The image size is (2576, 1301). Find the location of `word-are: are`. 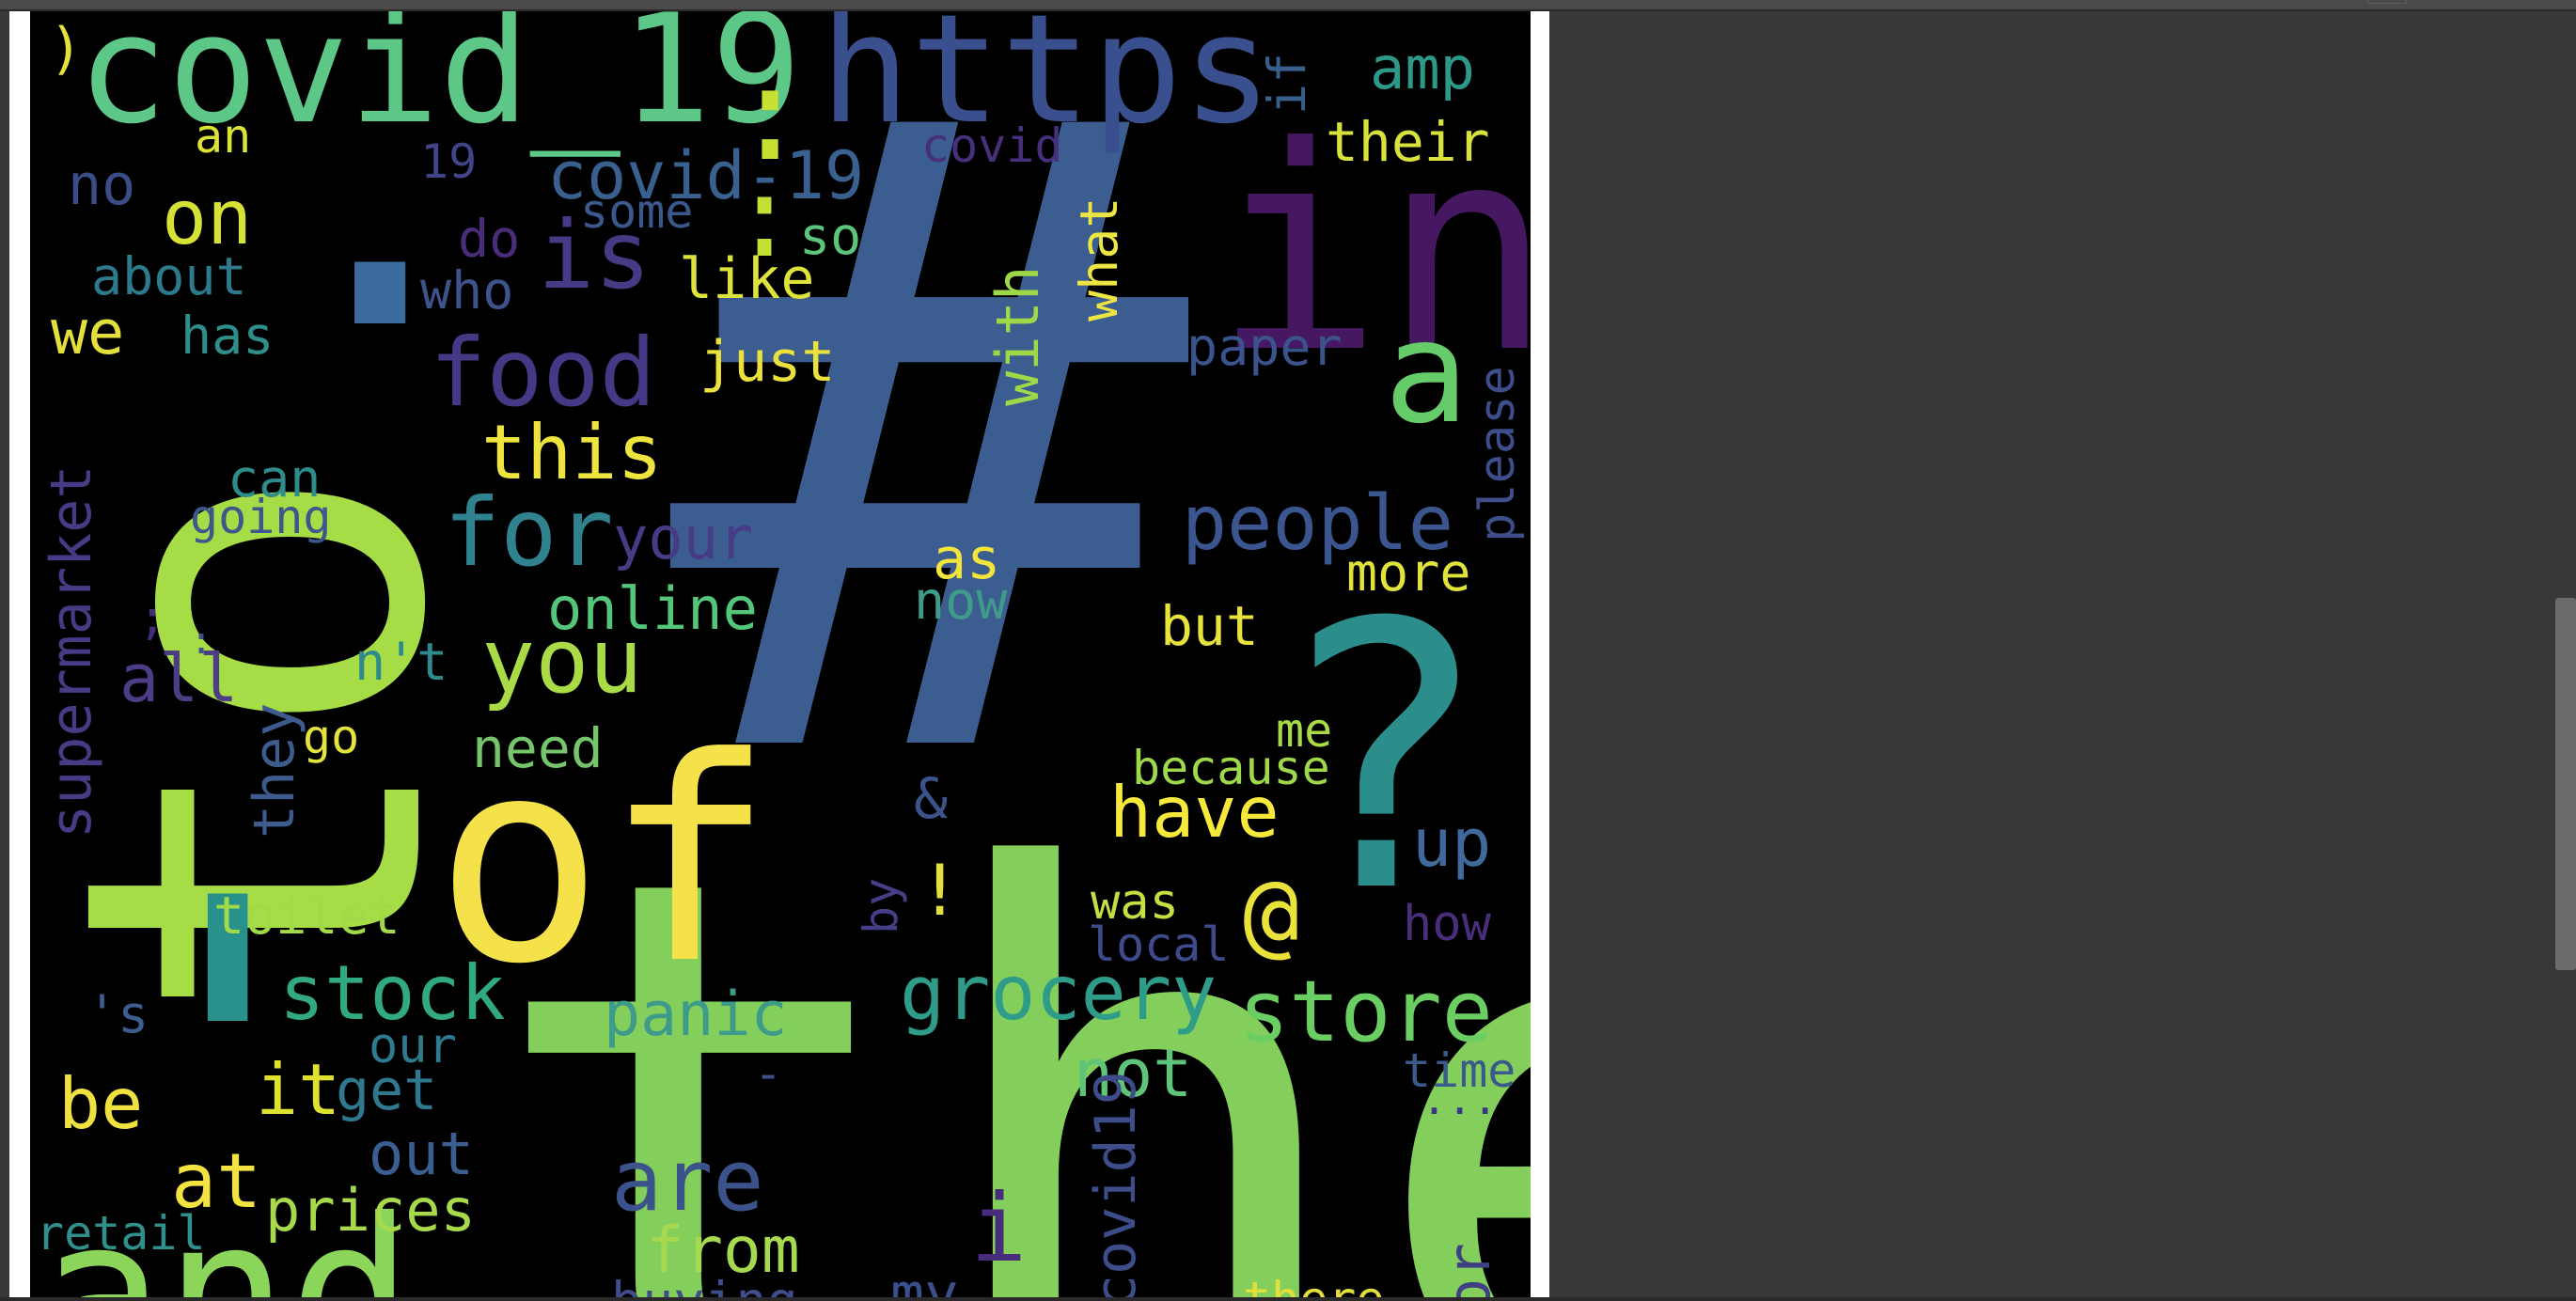

word-are: are is located at coordinates (687, 1181).